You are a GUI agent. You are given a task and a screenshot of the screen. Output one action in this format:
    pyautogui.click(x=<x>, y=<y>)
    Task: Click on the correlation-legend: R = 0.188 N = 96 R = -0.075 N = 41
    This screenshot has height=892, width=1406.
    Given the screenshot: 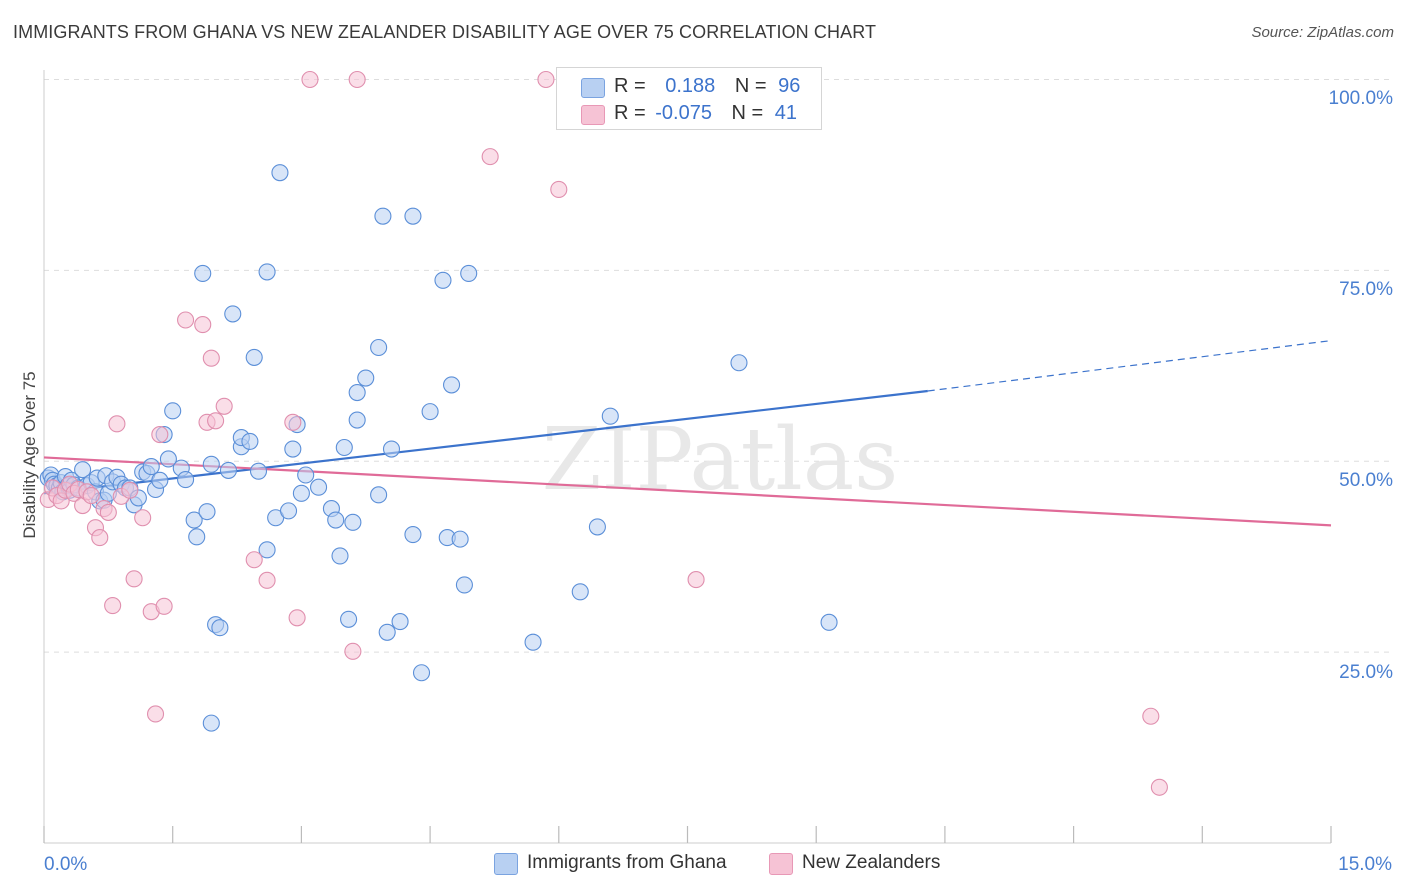 What is the action you would take?
    pyautogui.click(x=689, y=98)
    